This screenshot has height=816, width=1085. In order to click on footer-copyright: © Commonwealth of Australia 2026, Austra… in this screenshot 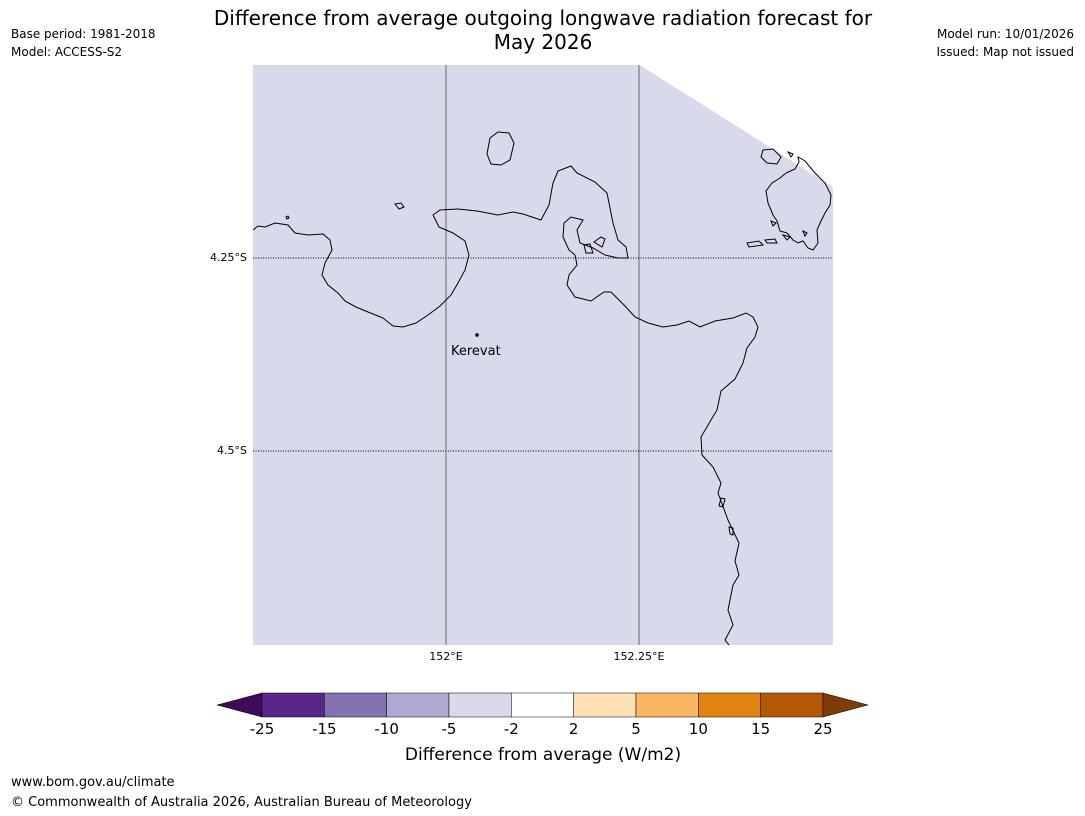, I will do `click(241, 802)`.